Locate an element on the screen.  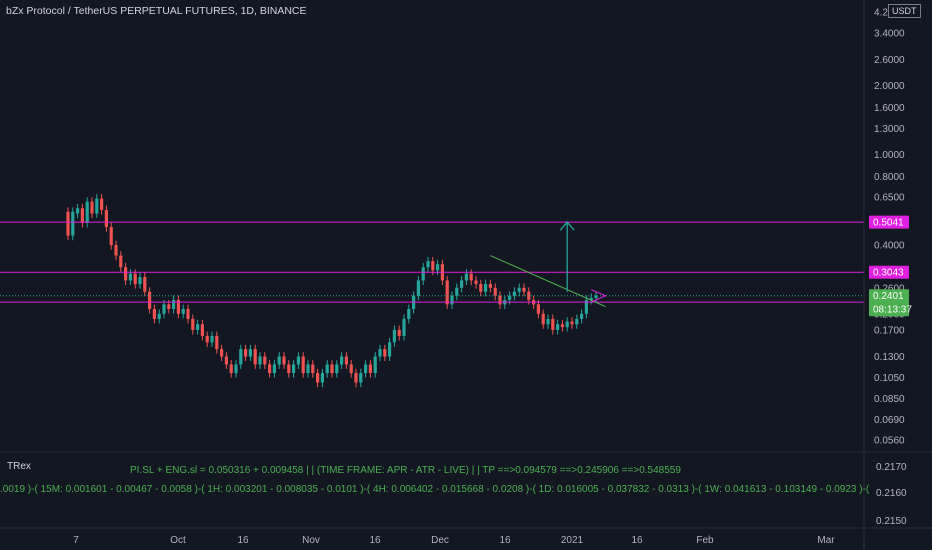
currency-unit-button: USDT is located at coordinates (904, 11).